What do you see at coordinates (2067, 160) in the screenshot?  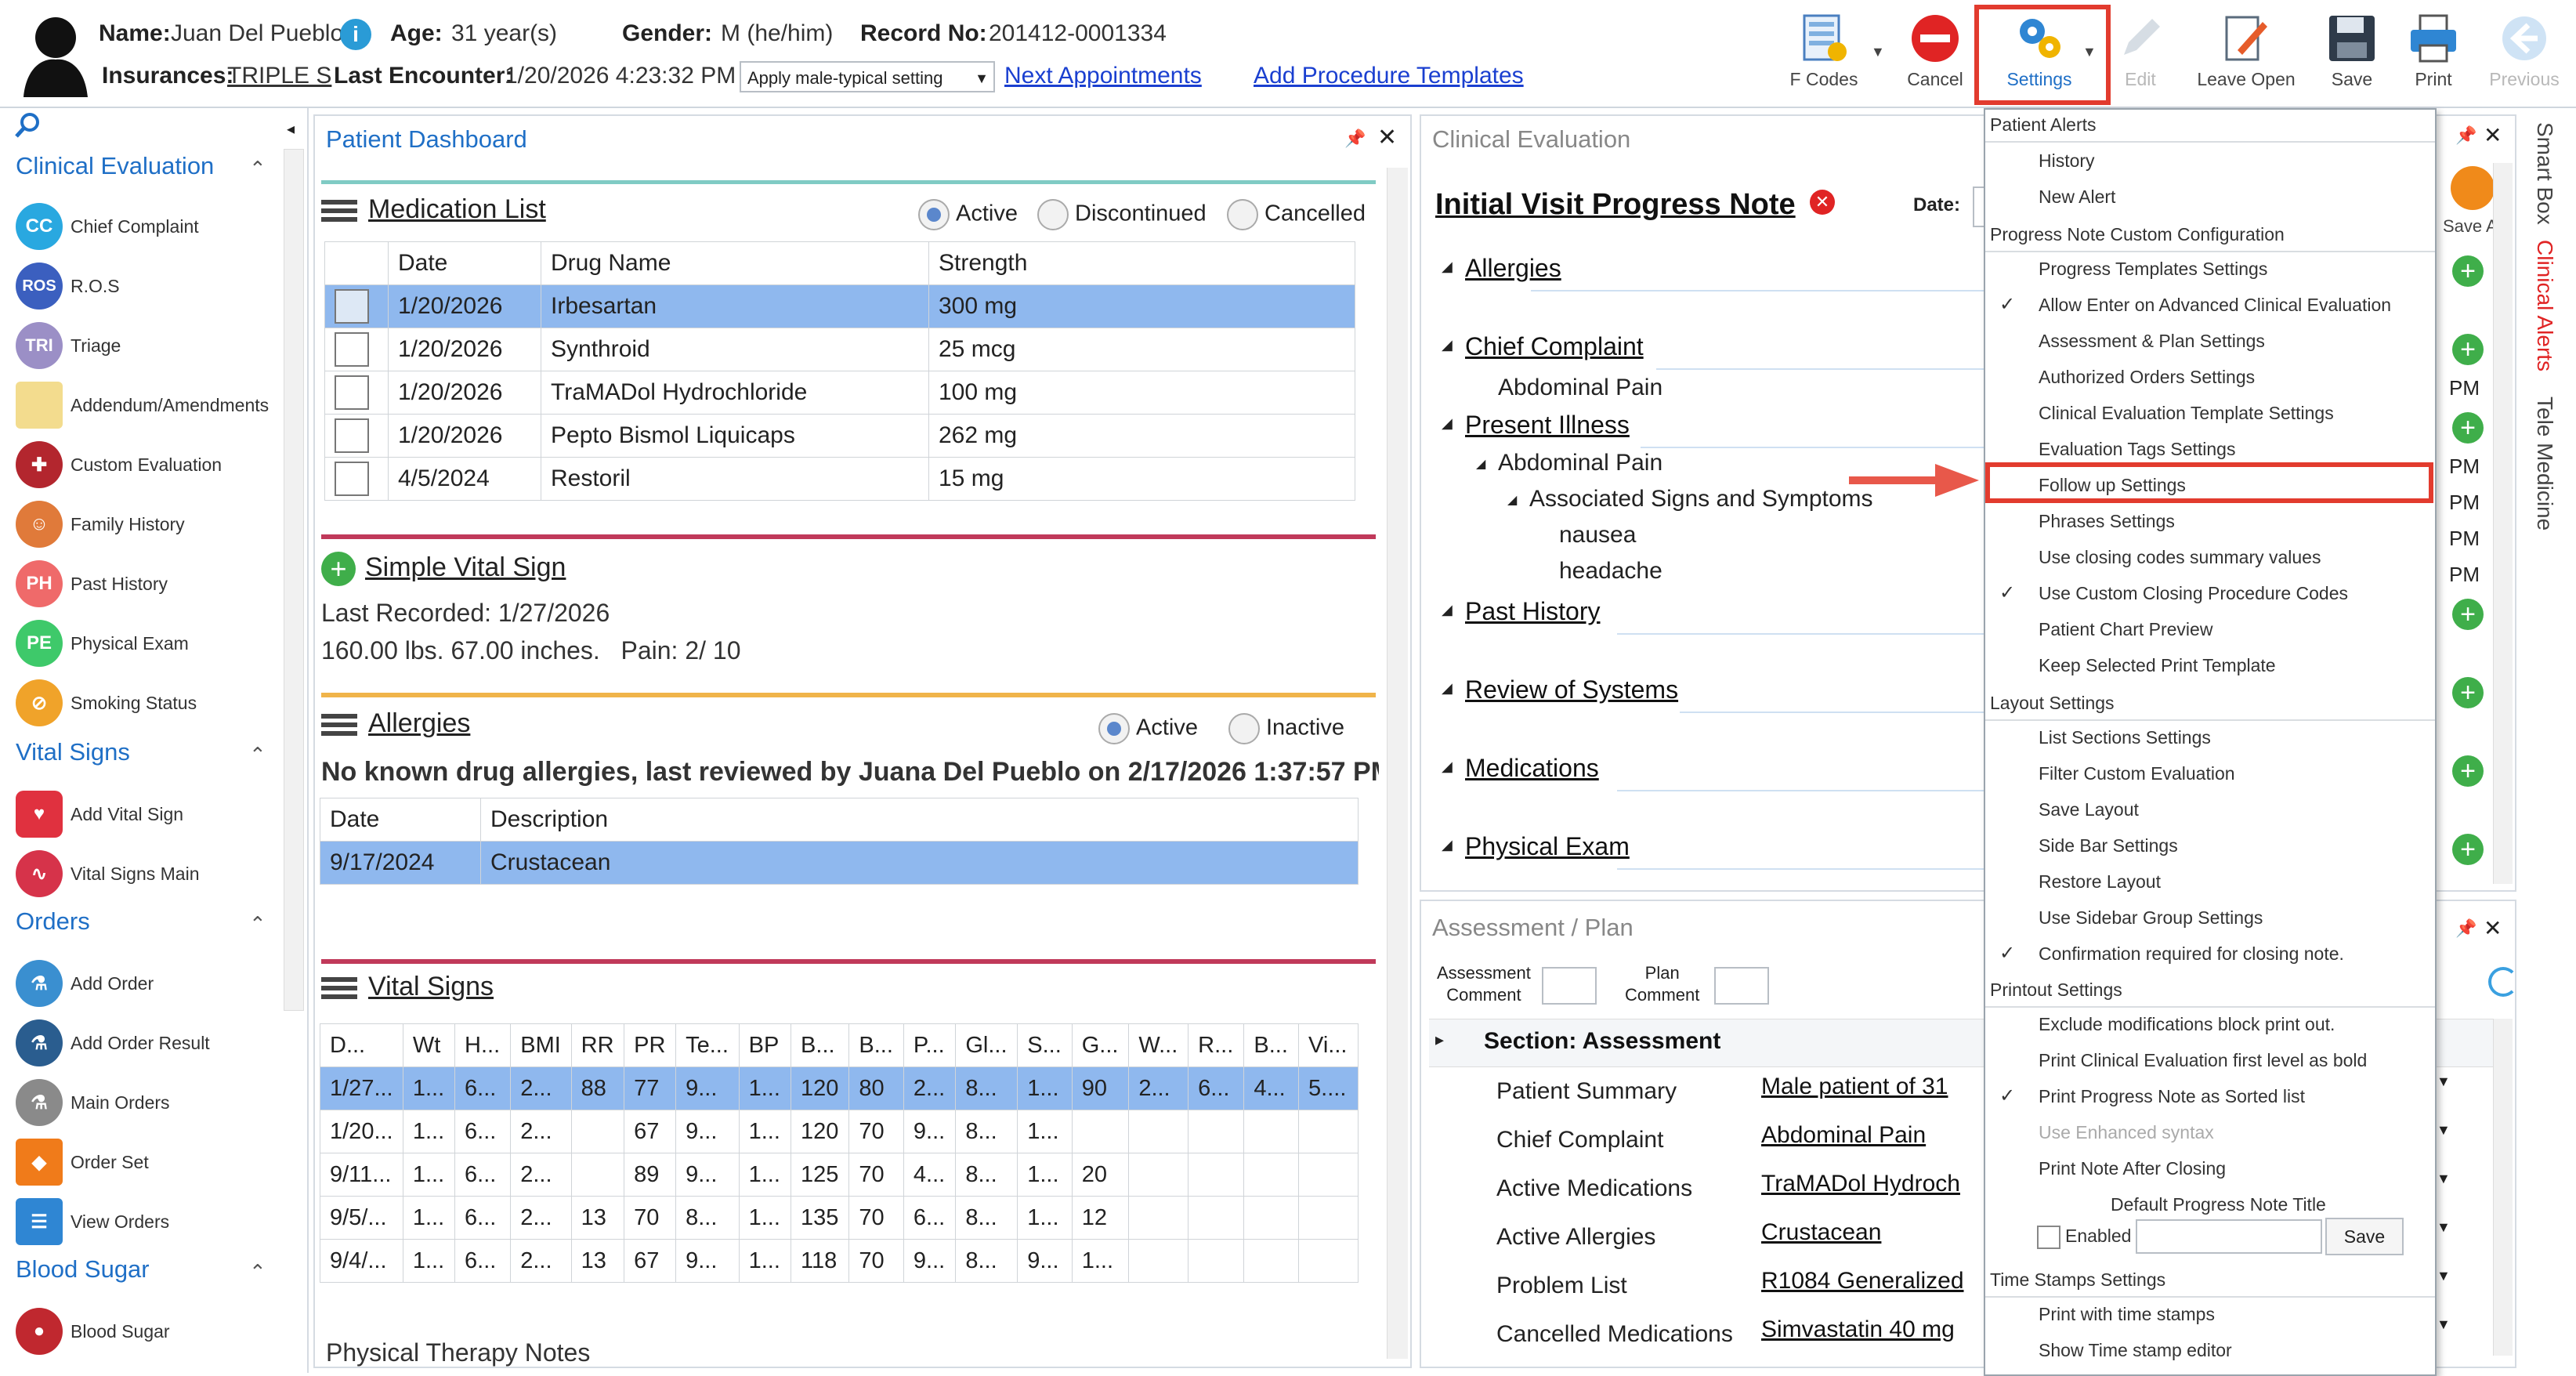 I see `menu-item-history: History` at bounding box center [2067, 160].